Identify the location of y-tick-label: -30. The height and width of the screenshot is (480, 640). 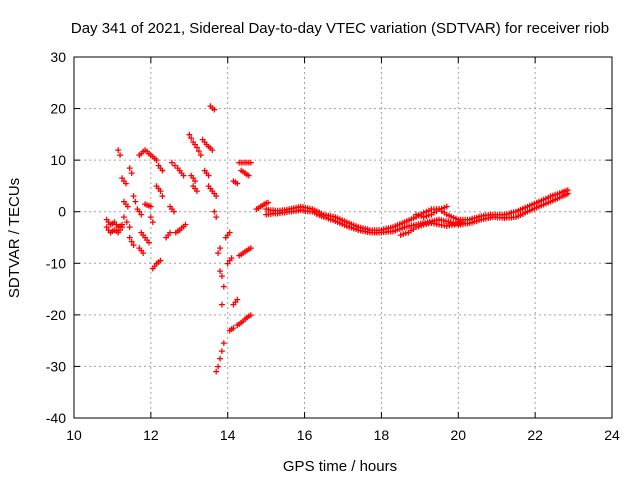
(56, 366).